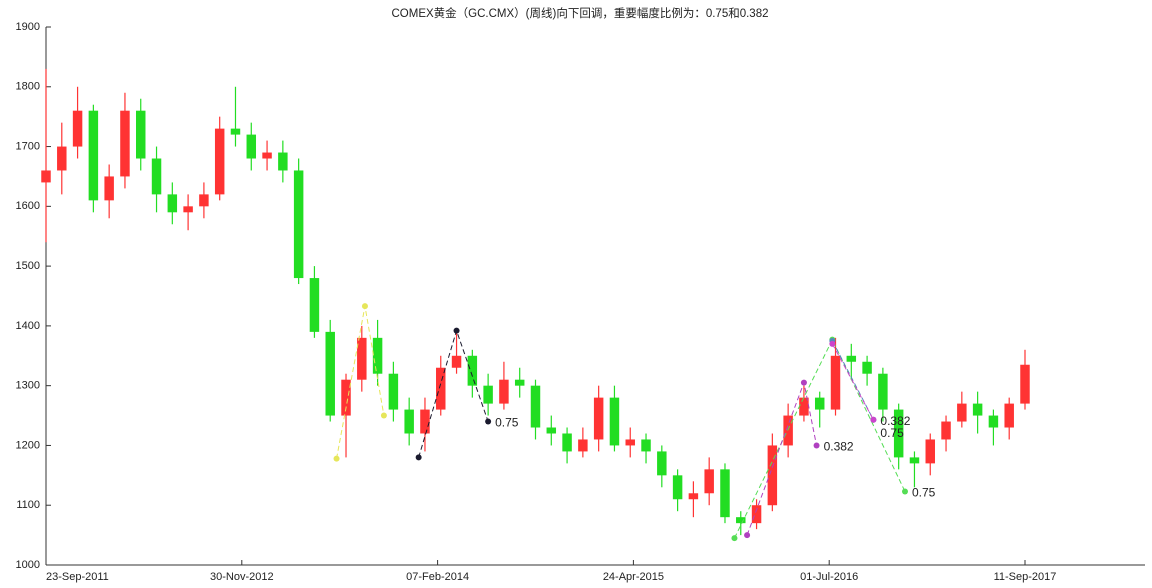  Describe the element at coordinates (437, 577) in the screenshot. I see `x-tick-label: 07-Feb-2014` at that location.